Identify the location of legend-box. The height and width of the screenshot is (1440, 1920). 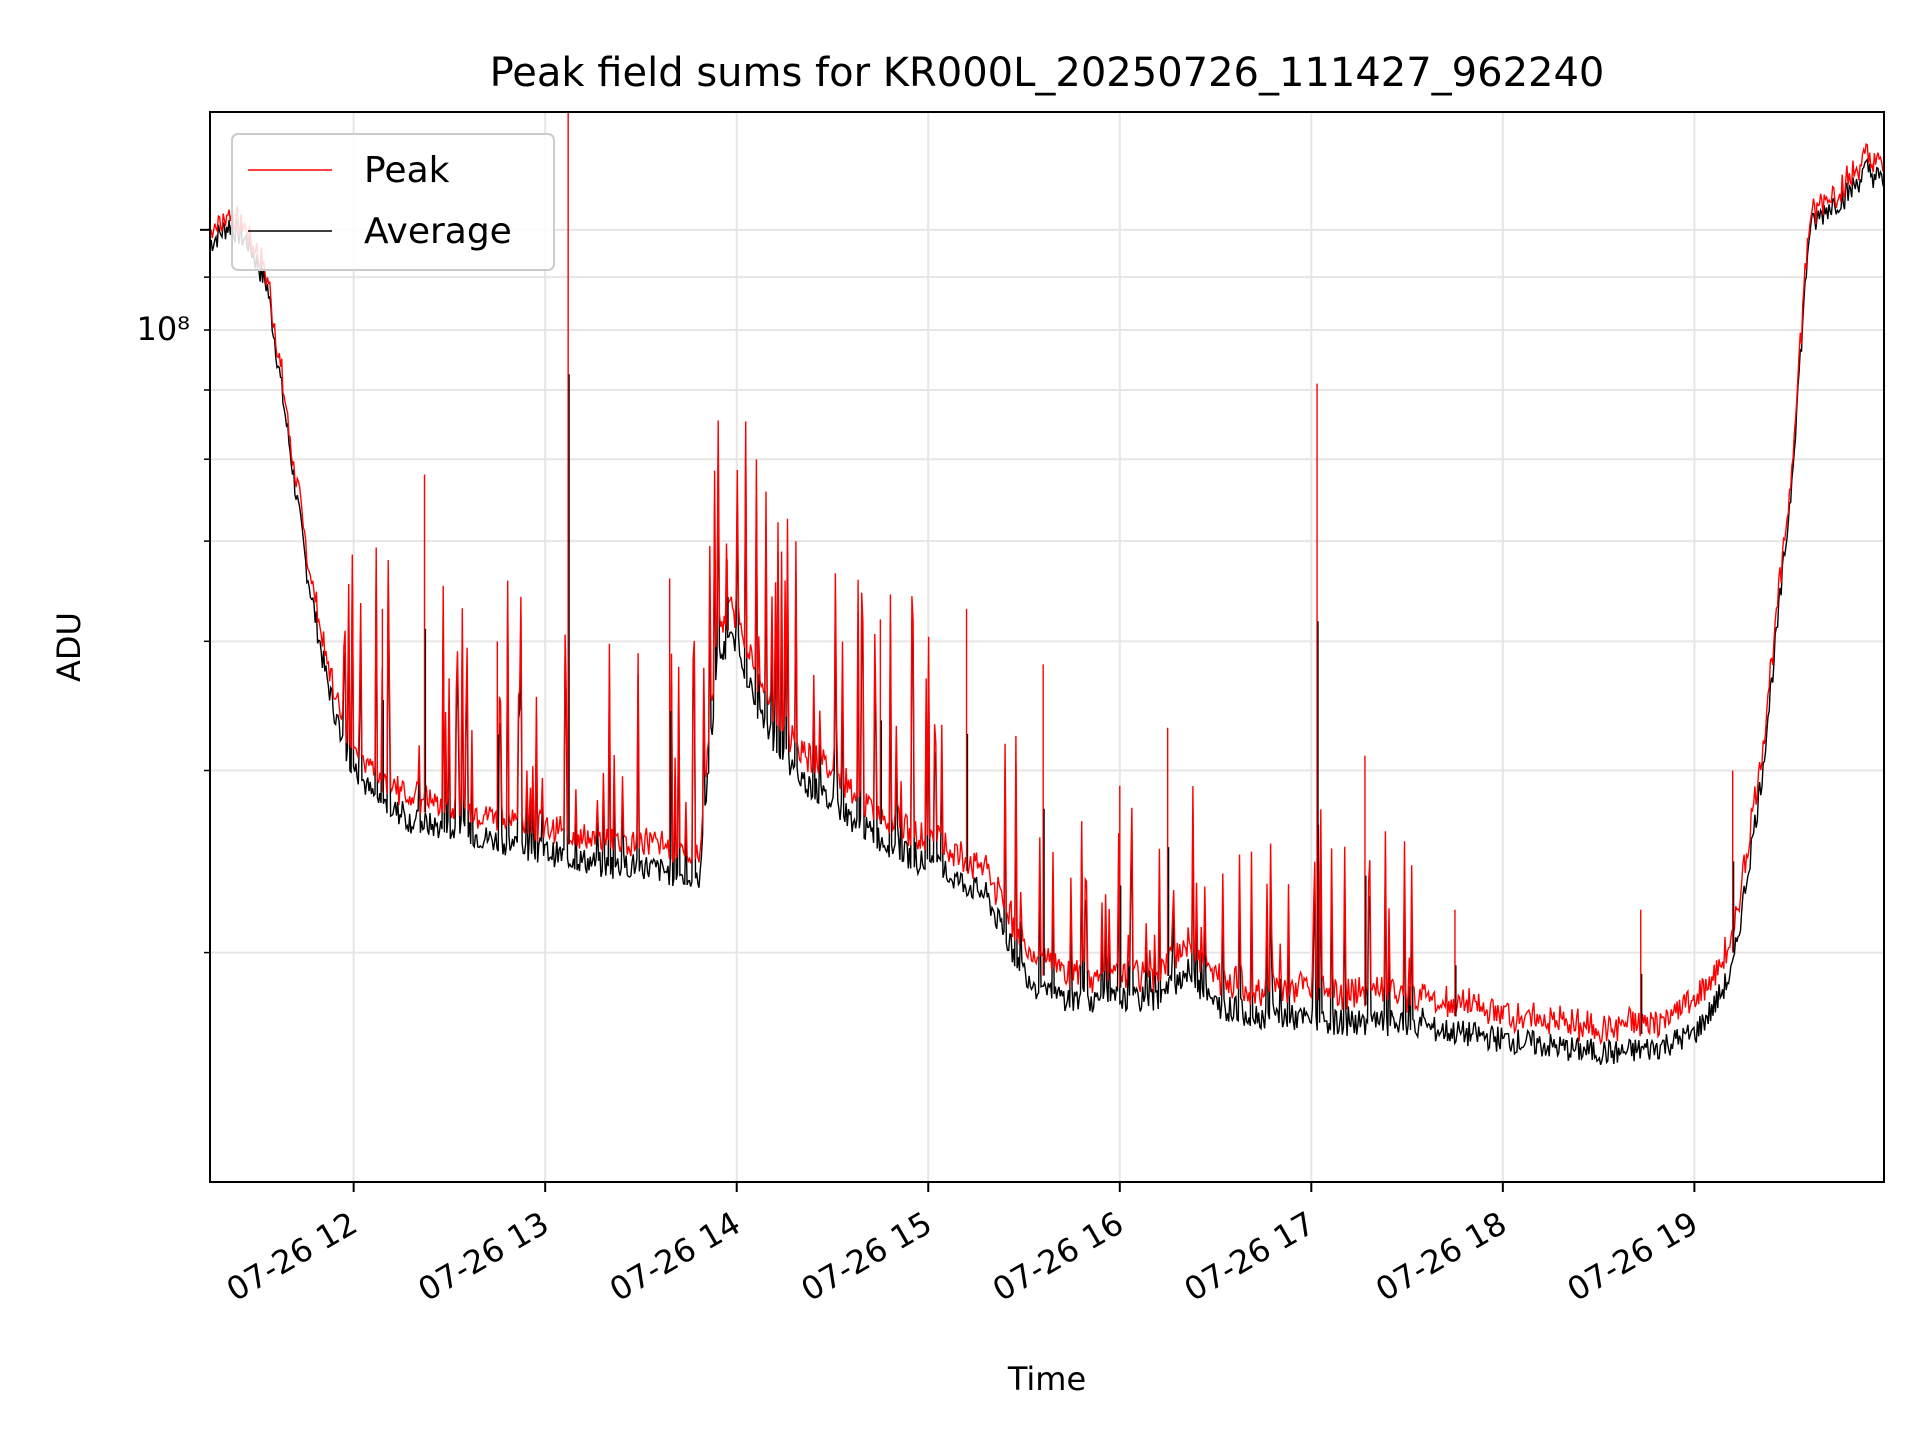
(393, 202).